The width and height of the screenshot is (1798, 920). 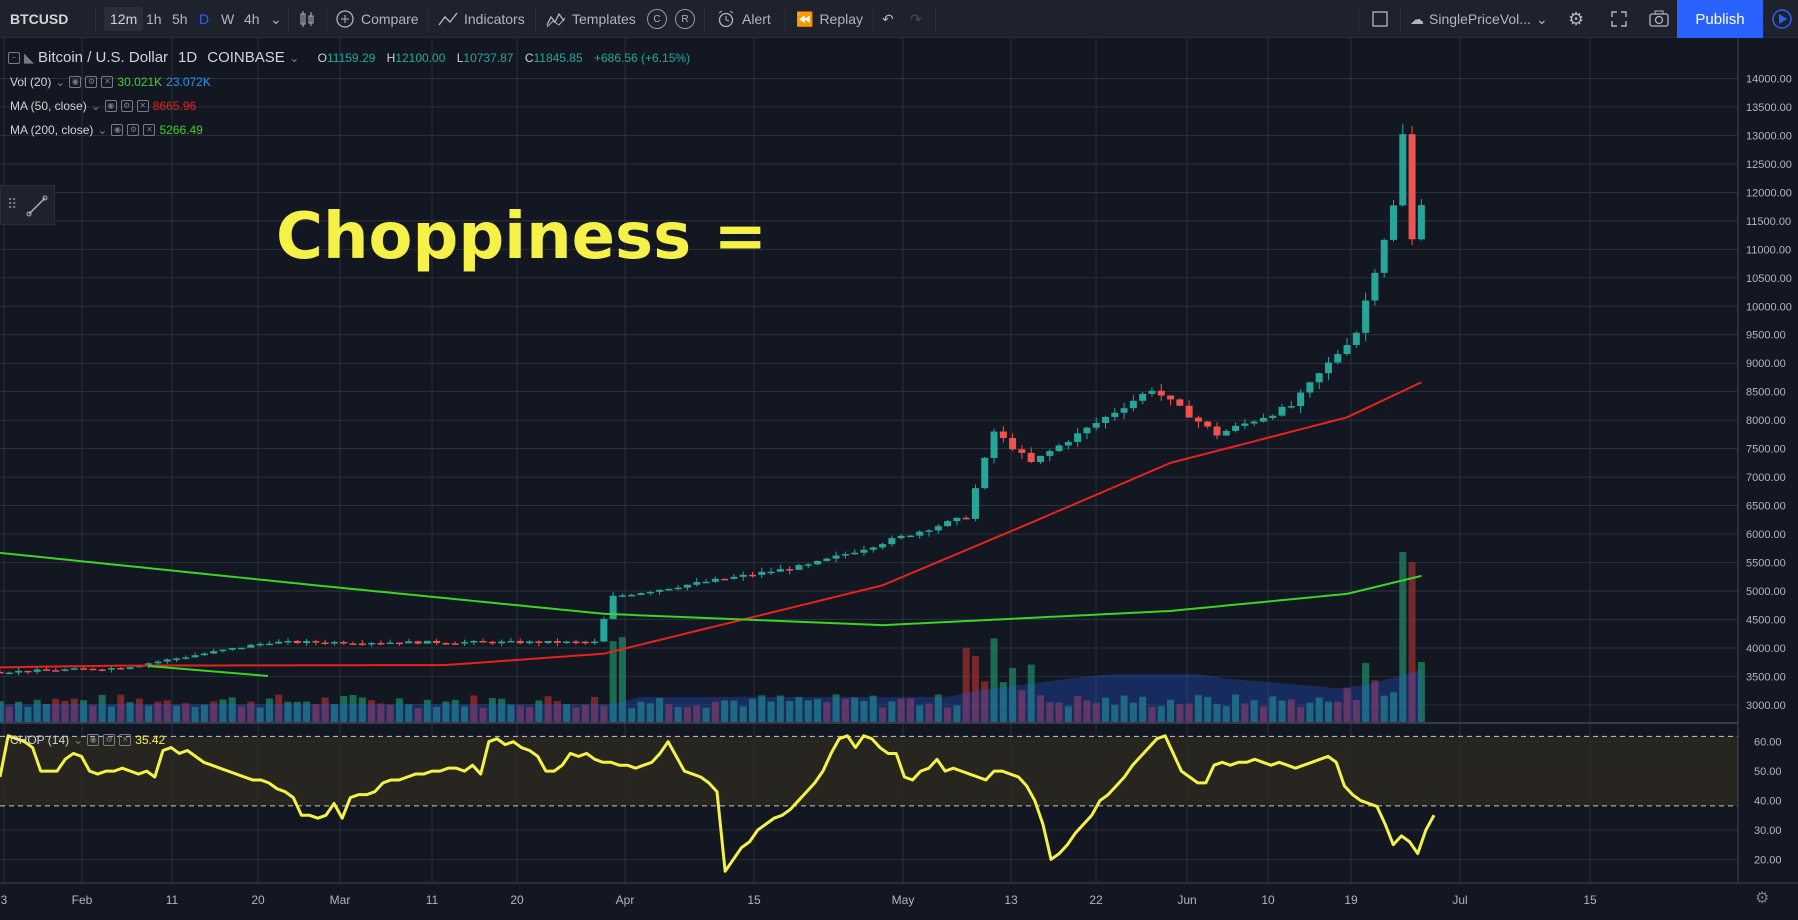 I want to click on c-button: C, so click(x=657, y=19).